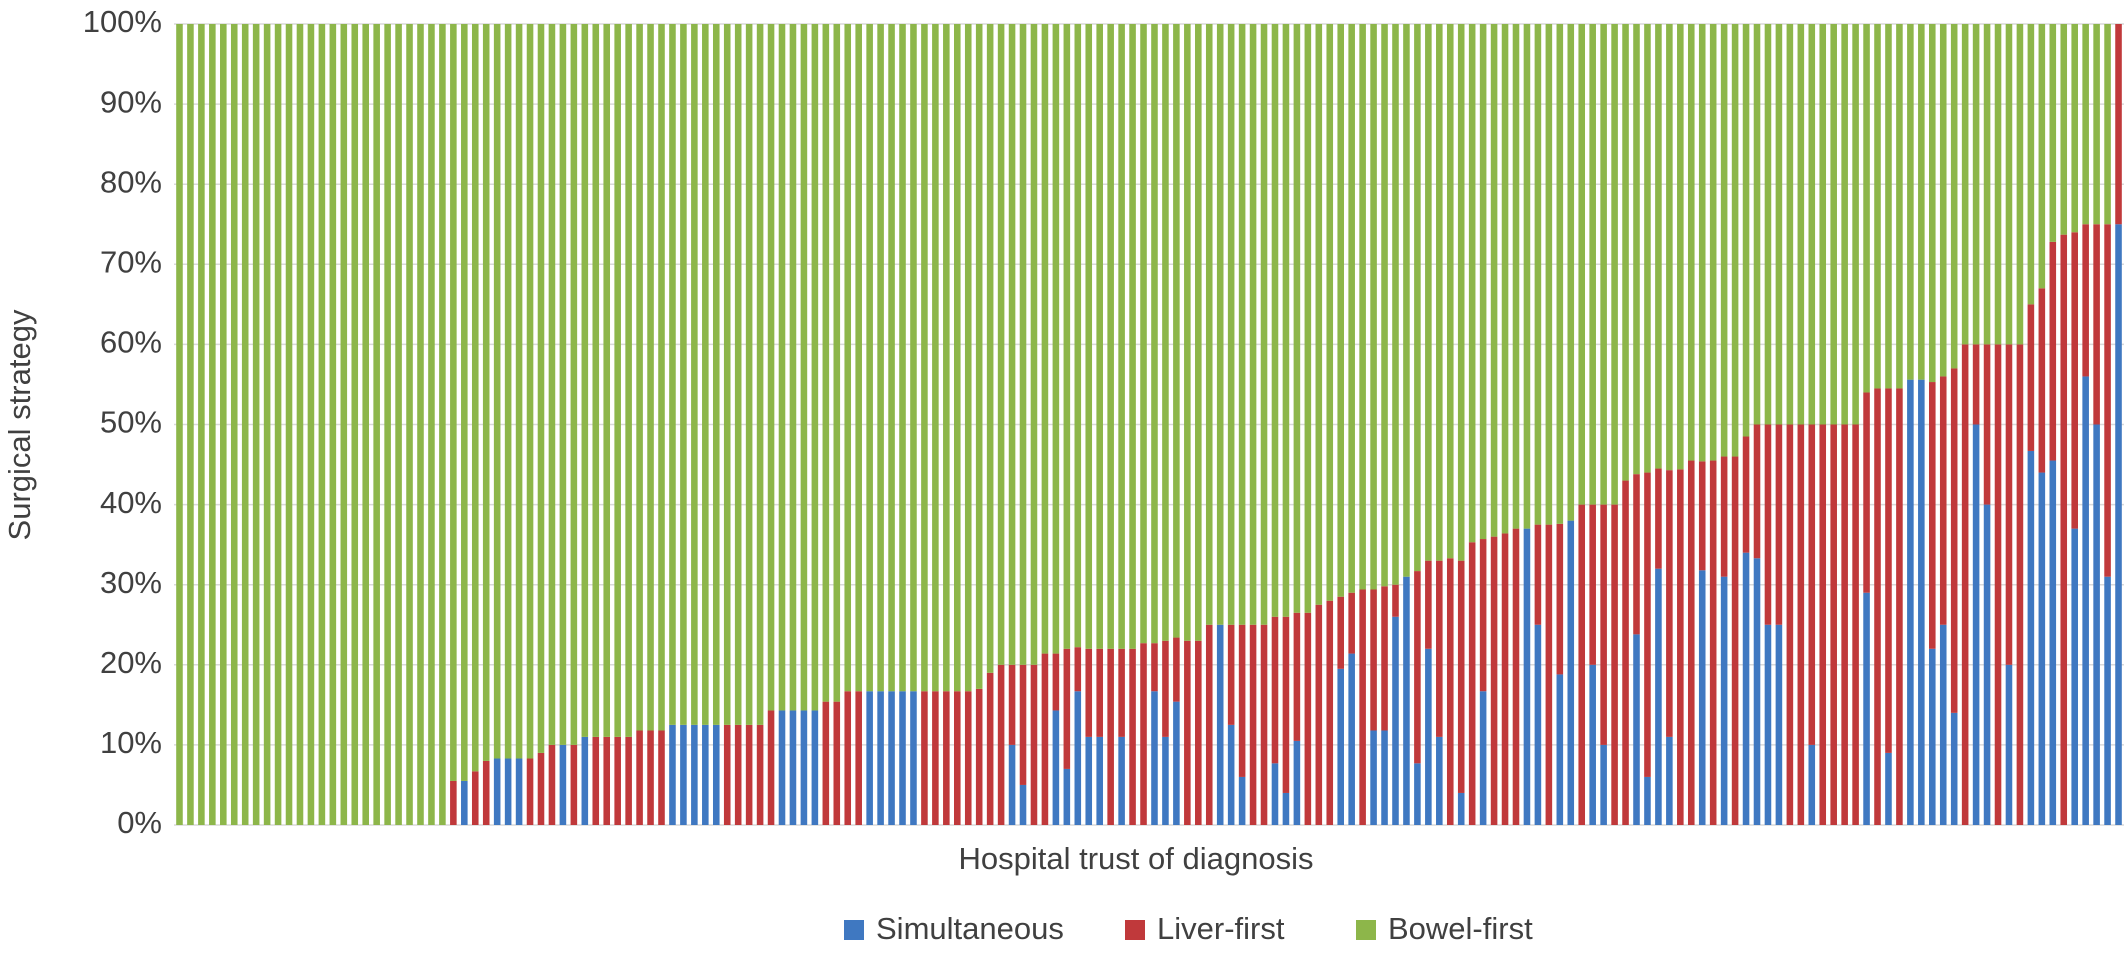  Describe the element at coordinates (970, 928) in the screenshot. I see `legend-label: Simultaneous` at that location.